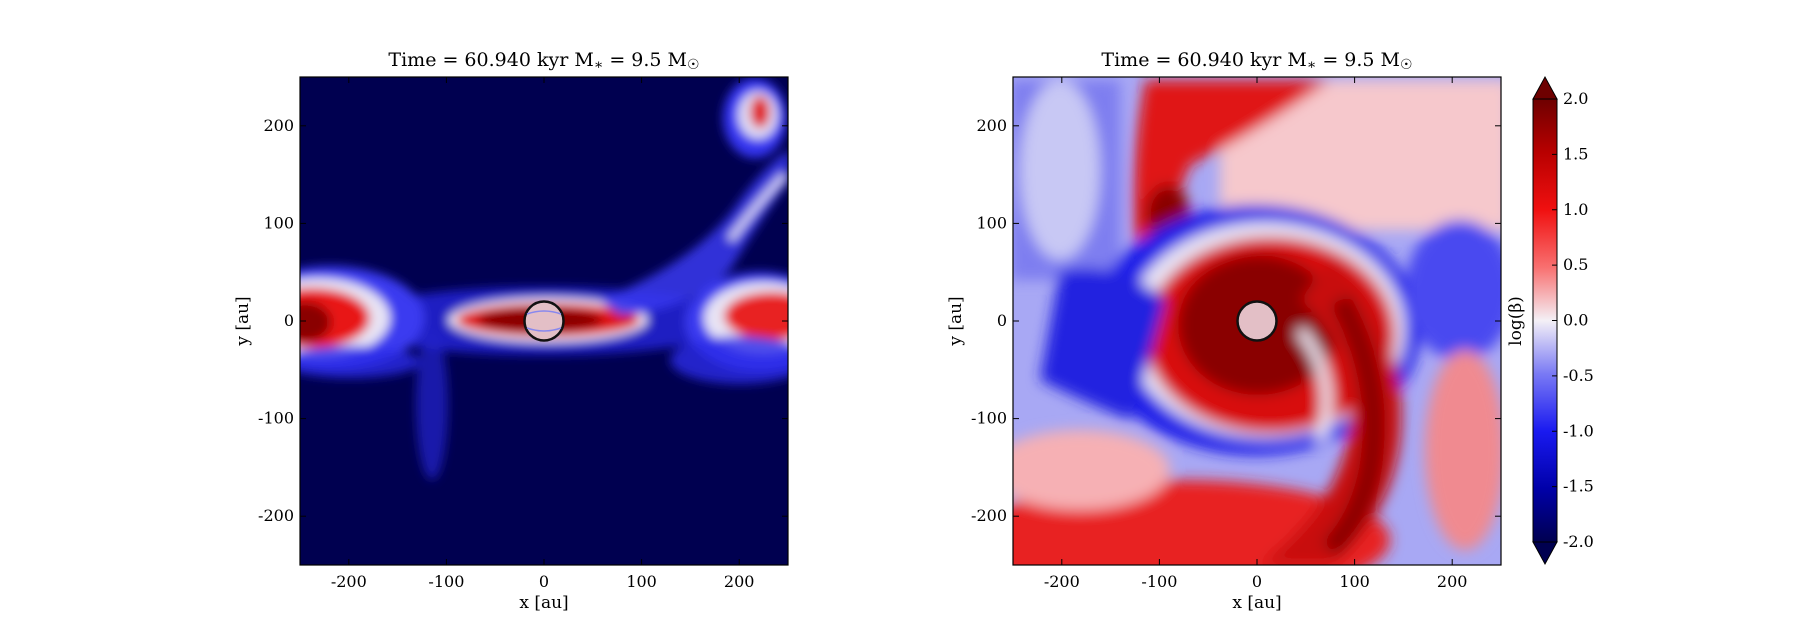 The height and width of the screenshot is (634, 1800). I want to click on lower-left-outflow, so click(360, 362).